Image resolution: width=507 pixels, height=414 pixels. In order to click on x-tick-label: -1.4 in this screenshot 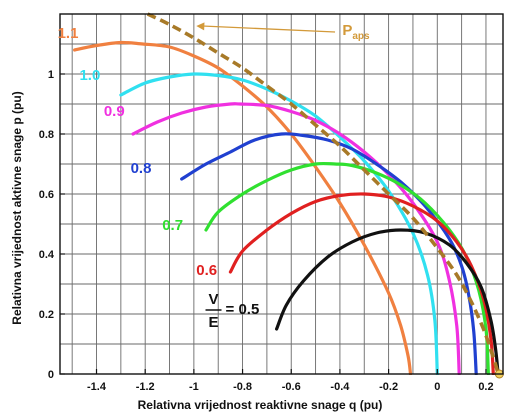, I will do `click(97, 387)`.